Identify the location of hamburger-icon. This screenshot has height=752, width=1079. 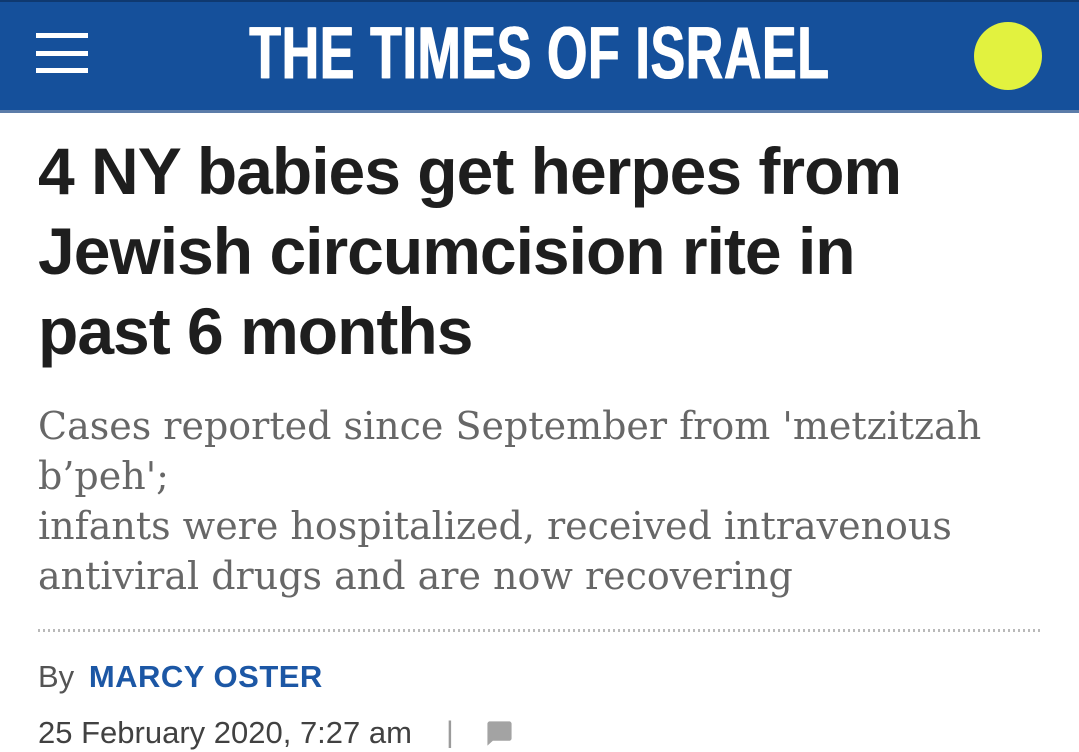
(62, 53).